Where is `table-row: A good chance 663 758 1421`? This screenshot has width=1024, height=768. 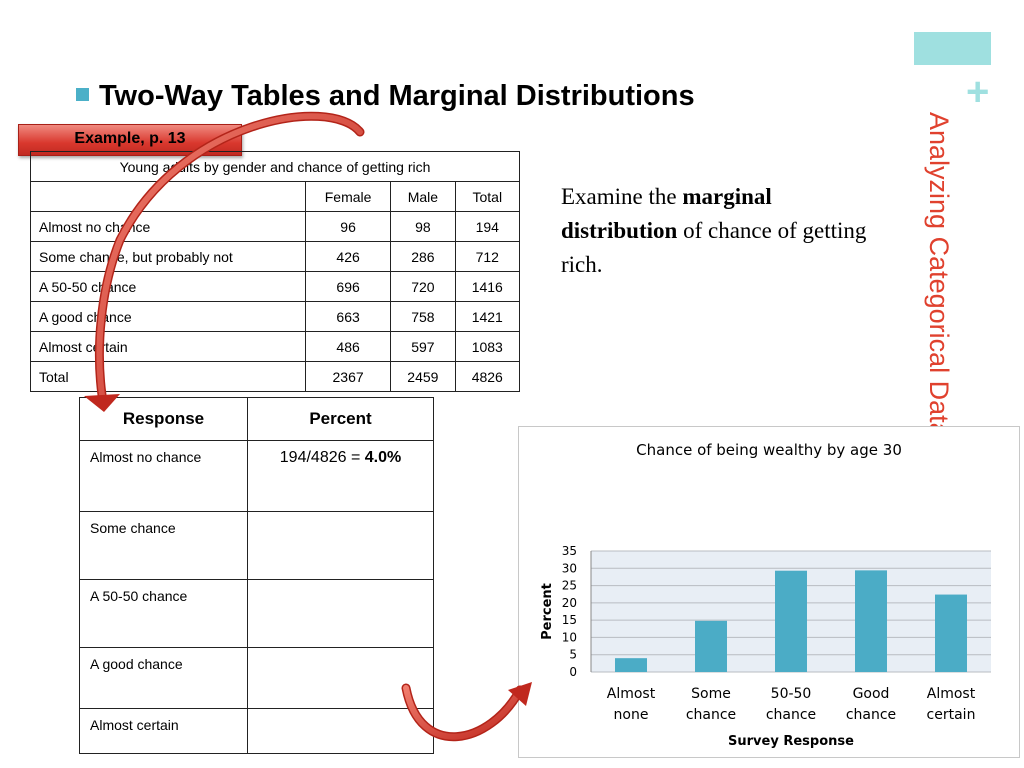
table-row: A good chance 663 758 1421 is located at coordinates (275, 316).